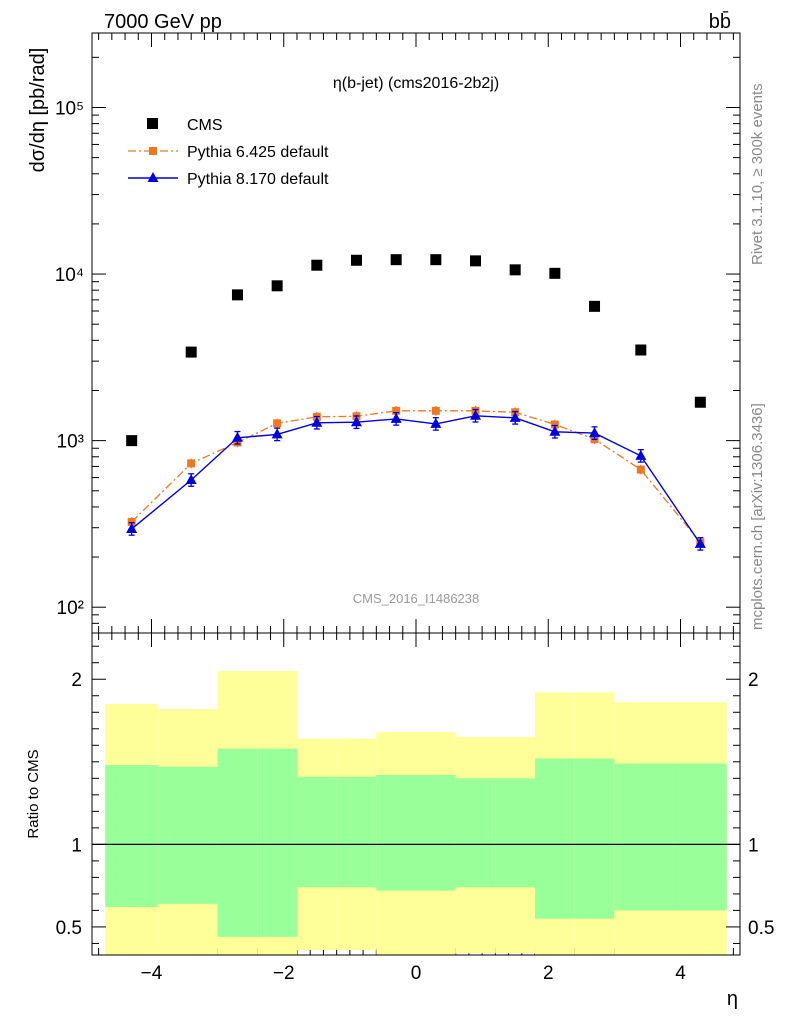 Image resolution: width=786 pixels, height=1024 pixels. What do you see at coordinates (416, 83) in the screenshot?
I see `plot-title: η(b-jet) (cms2016-2b2j)` at bounding box center [416, 83].